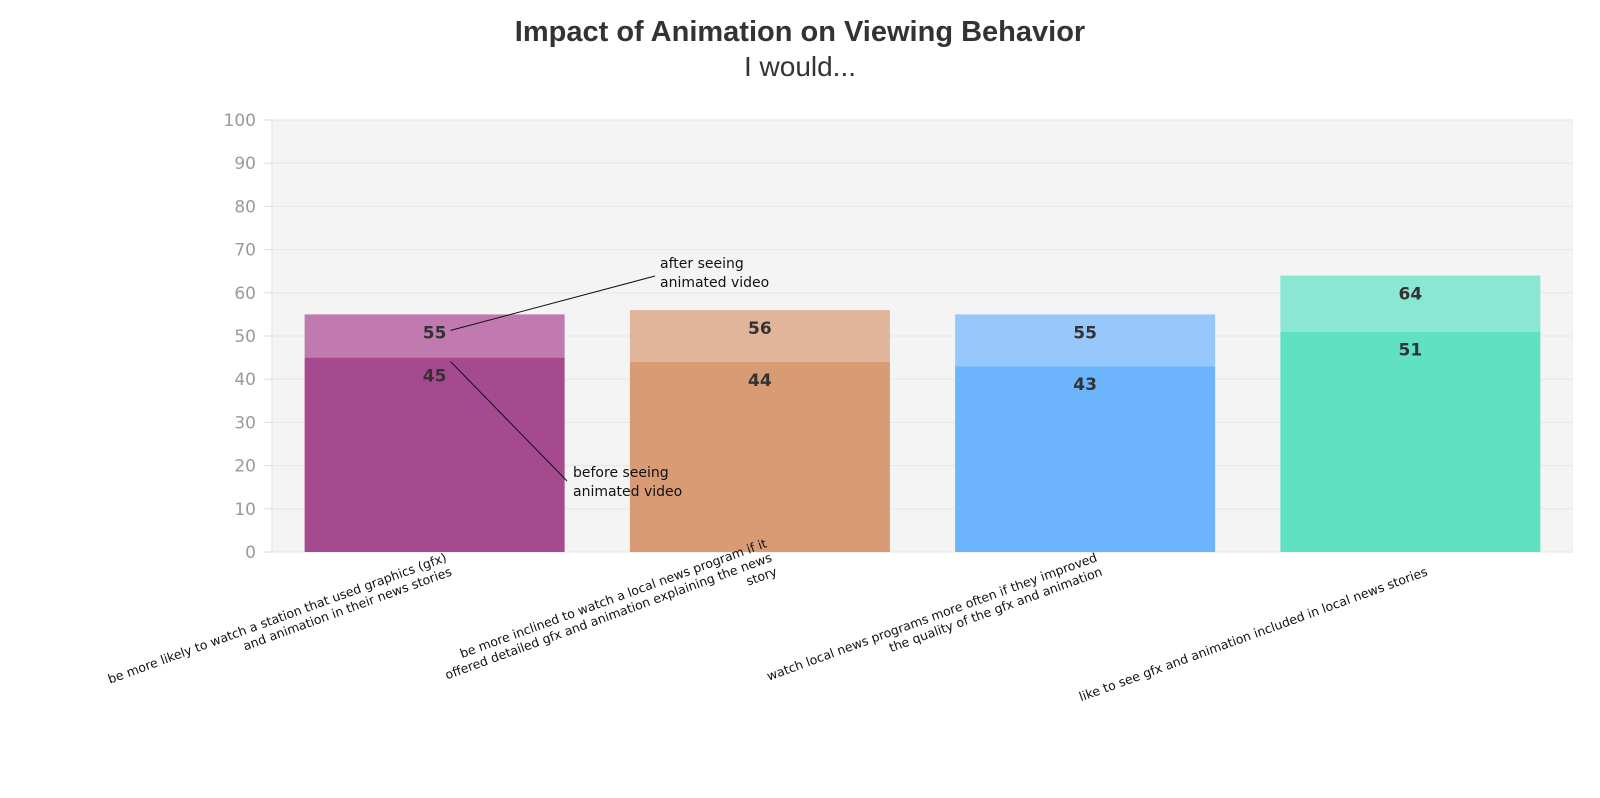 This screenshot has height=798, width=1600. What do you see at coordinates (250, 553) in the screenshot?
I see `y-tick-label: 0` at bounding box center [250, 553].